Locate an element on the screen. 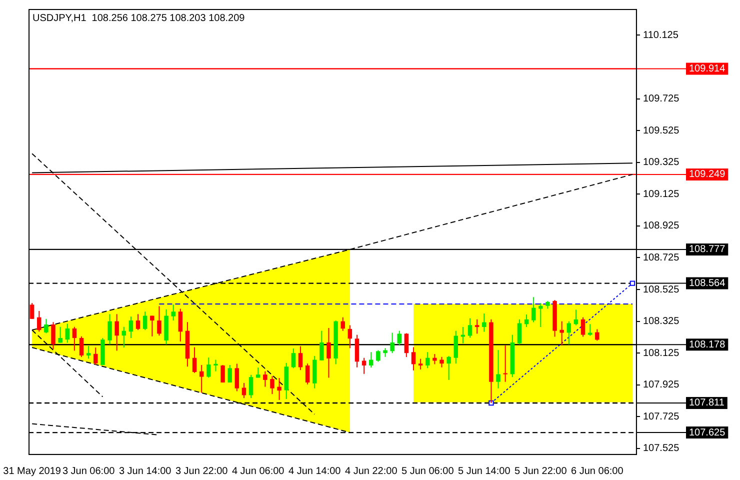 Image resolution: width=740 pixels, height=480 pixels. x-tick-label: 4 Jun 14:00 is located at coordinates (315, 471).